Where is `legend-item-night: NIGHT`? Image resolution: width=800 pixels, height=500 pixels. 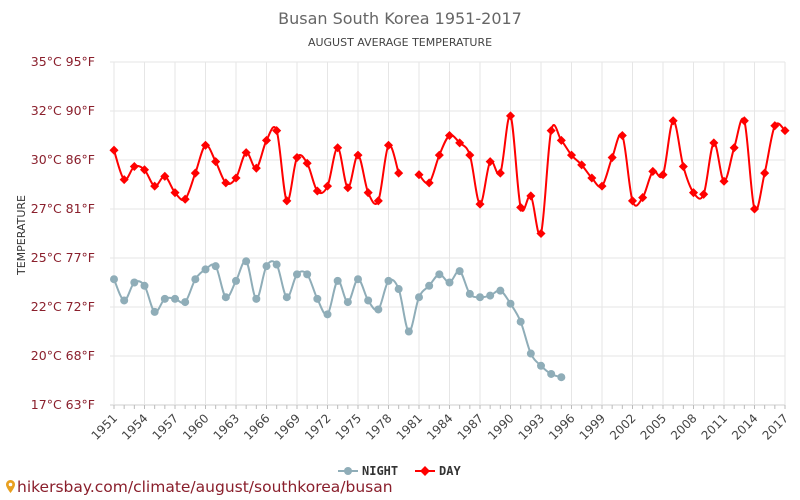
legend-item-night: NIGHT is located at coordinates (368, 471).